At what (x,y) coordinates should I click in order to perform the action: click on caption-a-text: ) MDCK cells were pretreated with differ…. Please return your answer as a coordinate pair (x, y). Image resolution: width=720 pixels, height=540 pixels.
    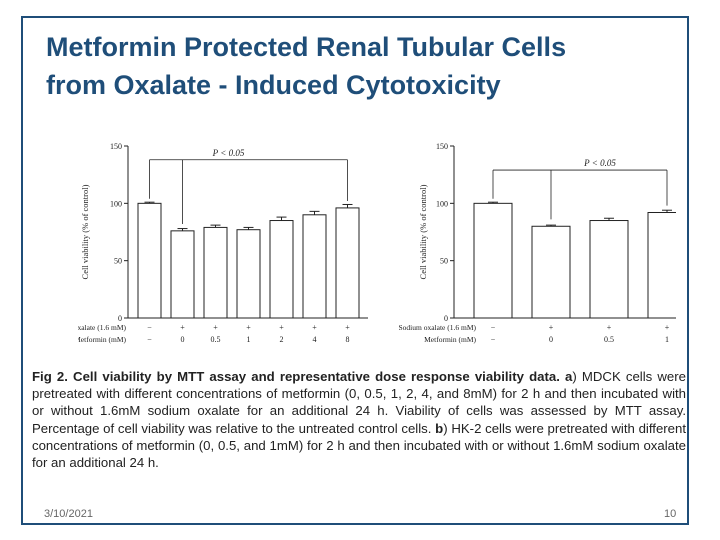
    Looking at the image, I should click on (359, 402).